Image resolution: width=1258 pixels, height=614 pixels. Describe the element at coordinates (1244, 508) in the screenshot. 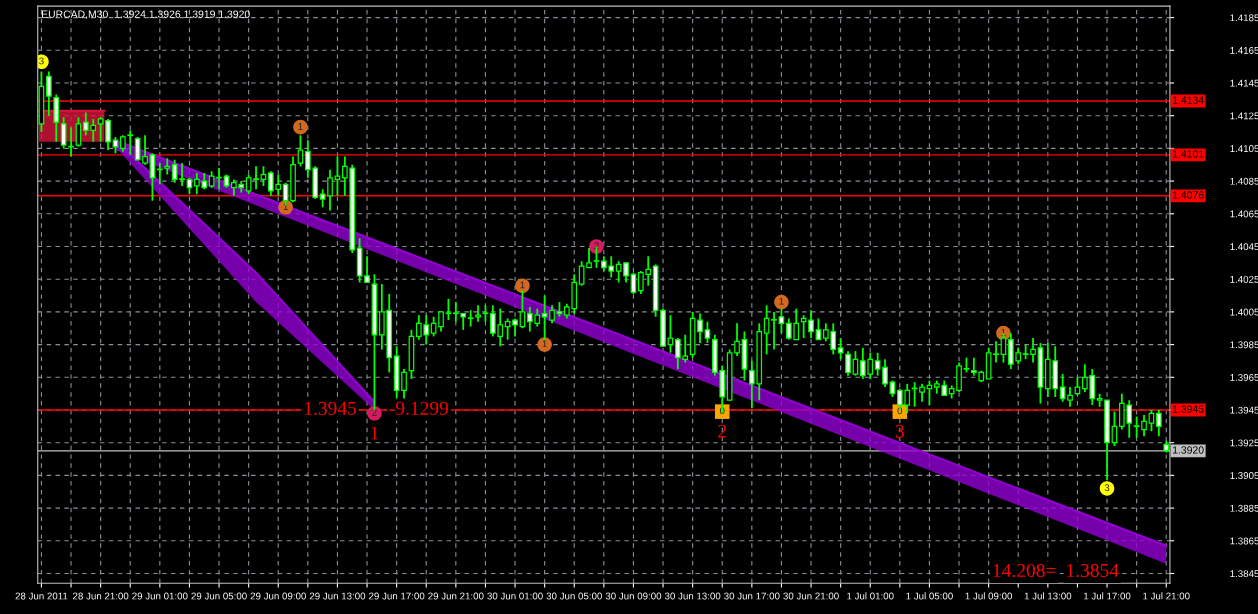

I see `y-tick-label: 1.3885` at that location.